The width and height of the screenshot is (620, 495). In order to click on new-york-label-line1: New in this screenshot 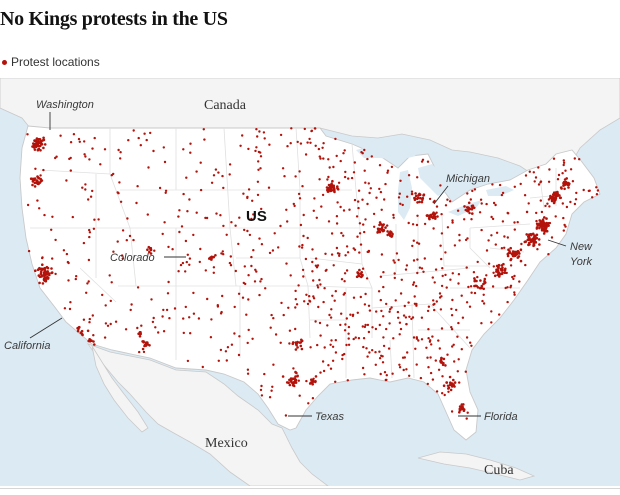, I will do `click(581, 247)`.